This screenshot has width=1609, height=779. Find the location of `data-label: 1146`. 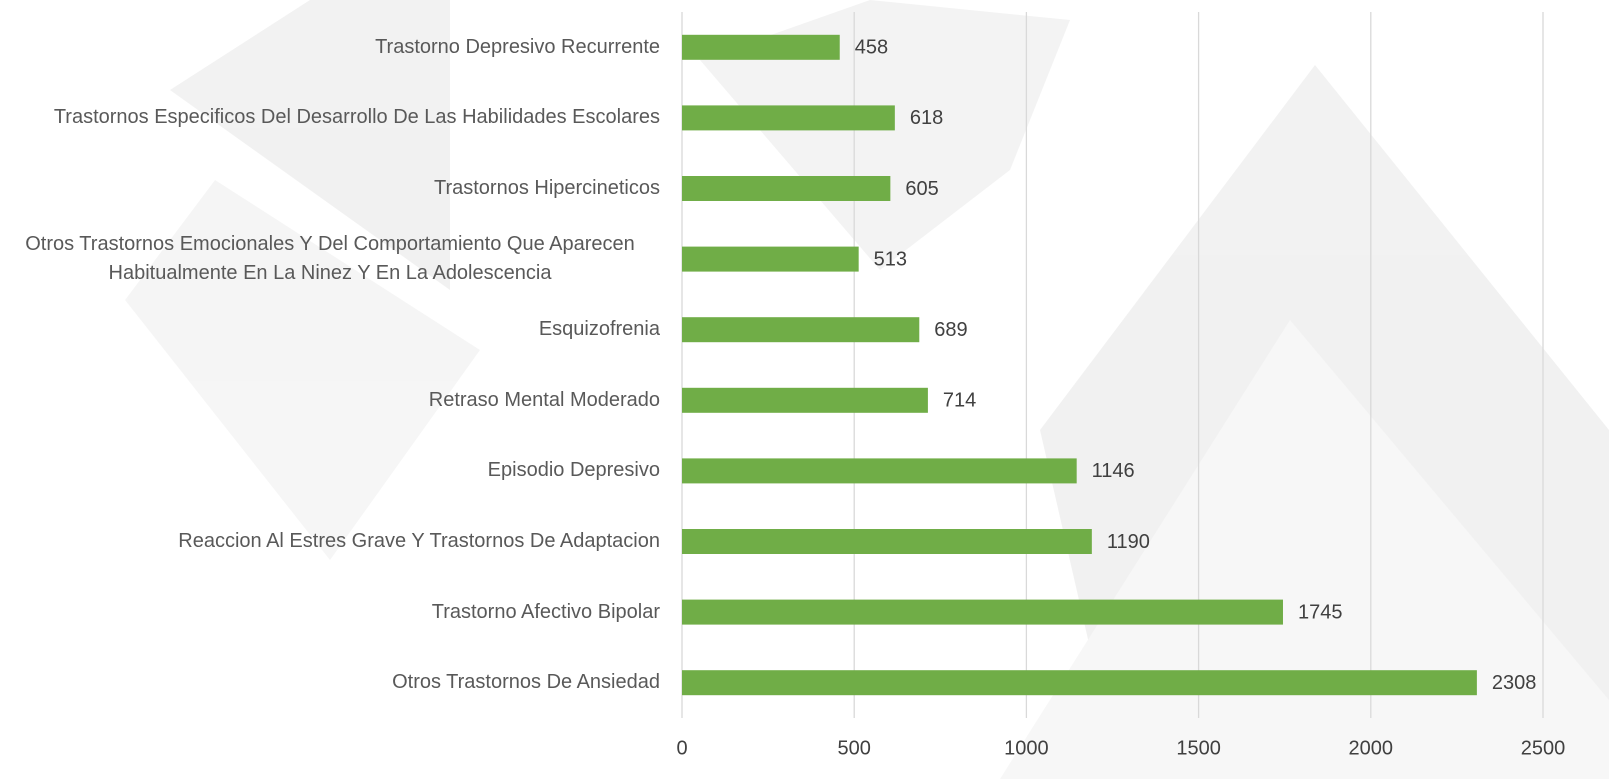

data-label: 1146 is located at coordinates (1113, 471).